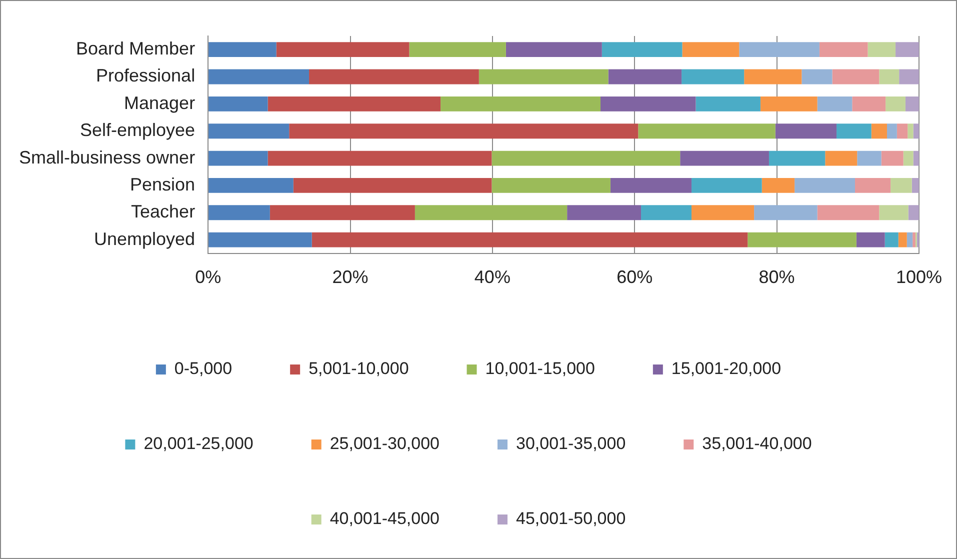  Describe the element at coordinates (385, 444) in the screenshot. I see `legend-label: 25,001-30,000` at that location.